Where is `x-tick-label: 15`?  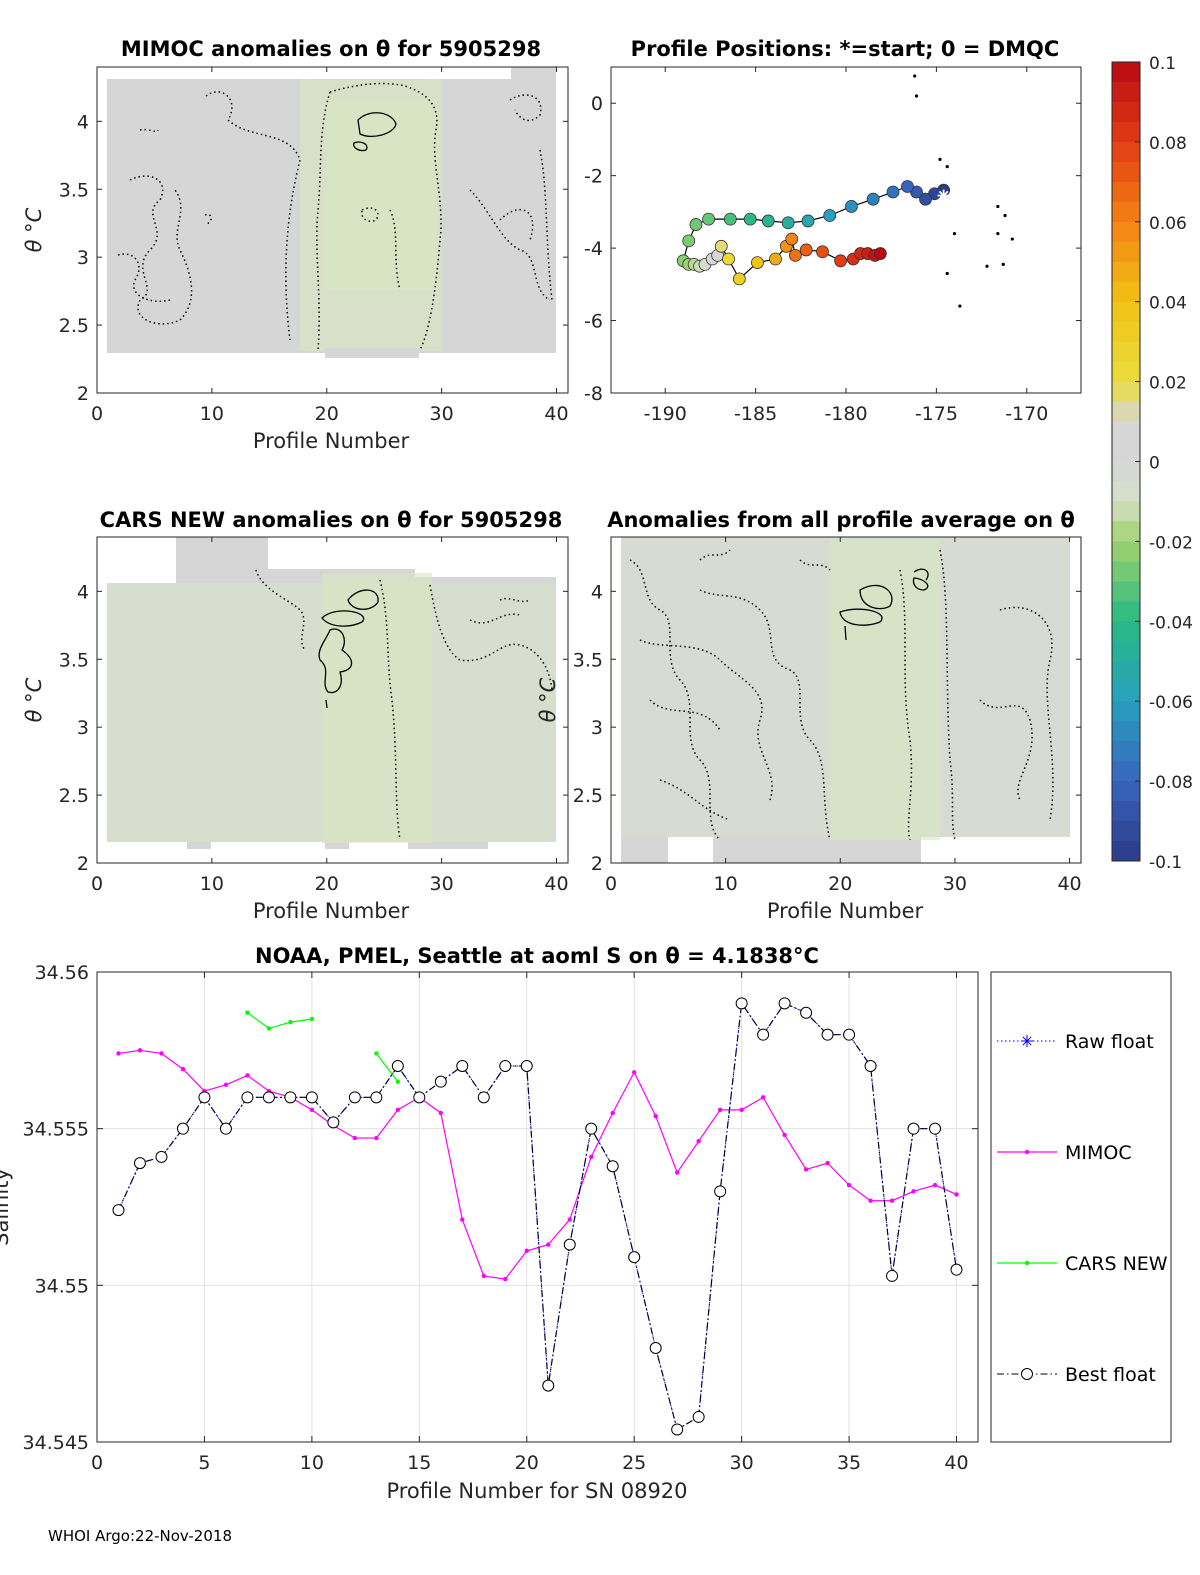 x-tick-label: 15 is located at coordinates (419, 1463).